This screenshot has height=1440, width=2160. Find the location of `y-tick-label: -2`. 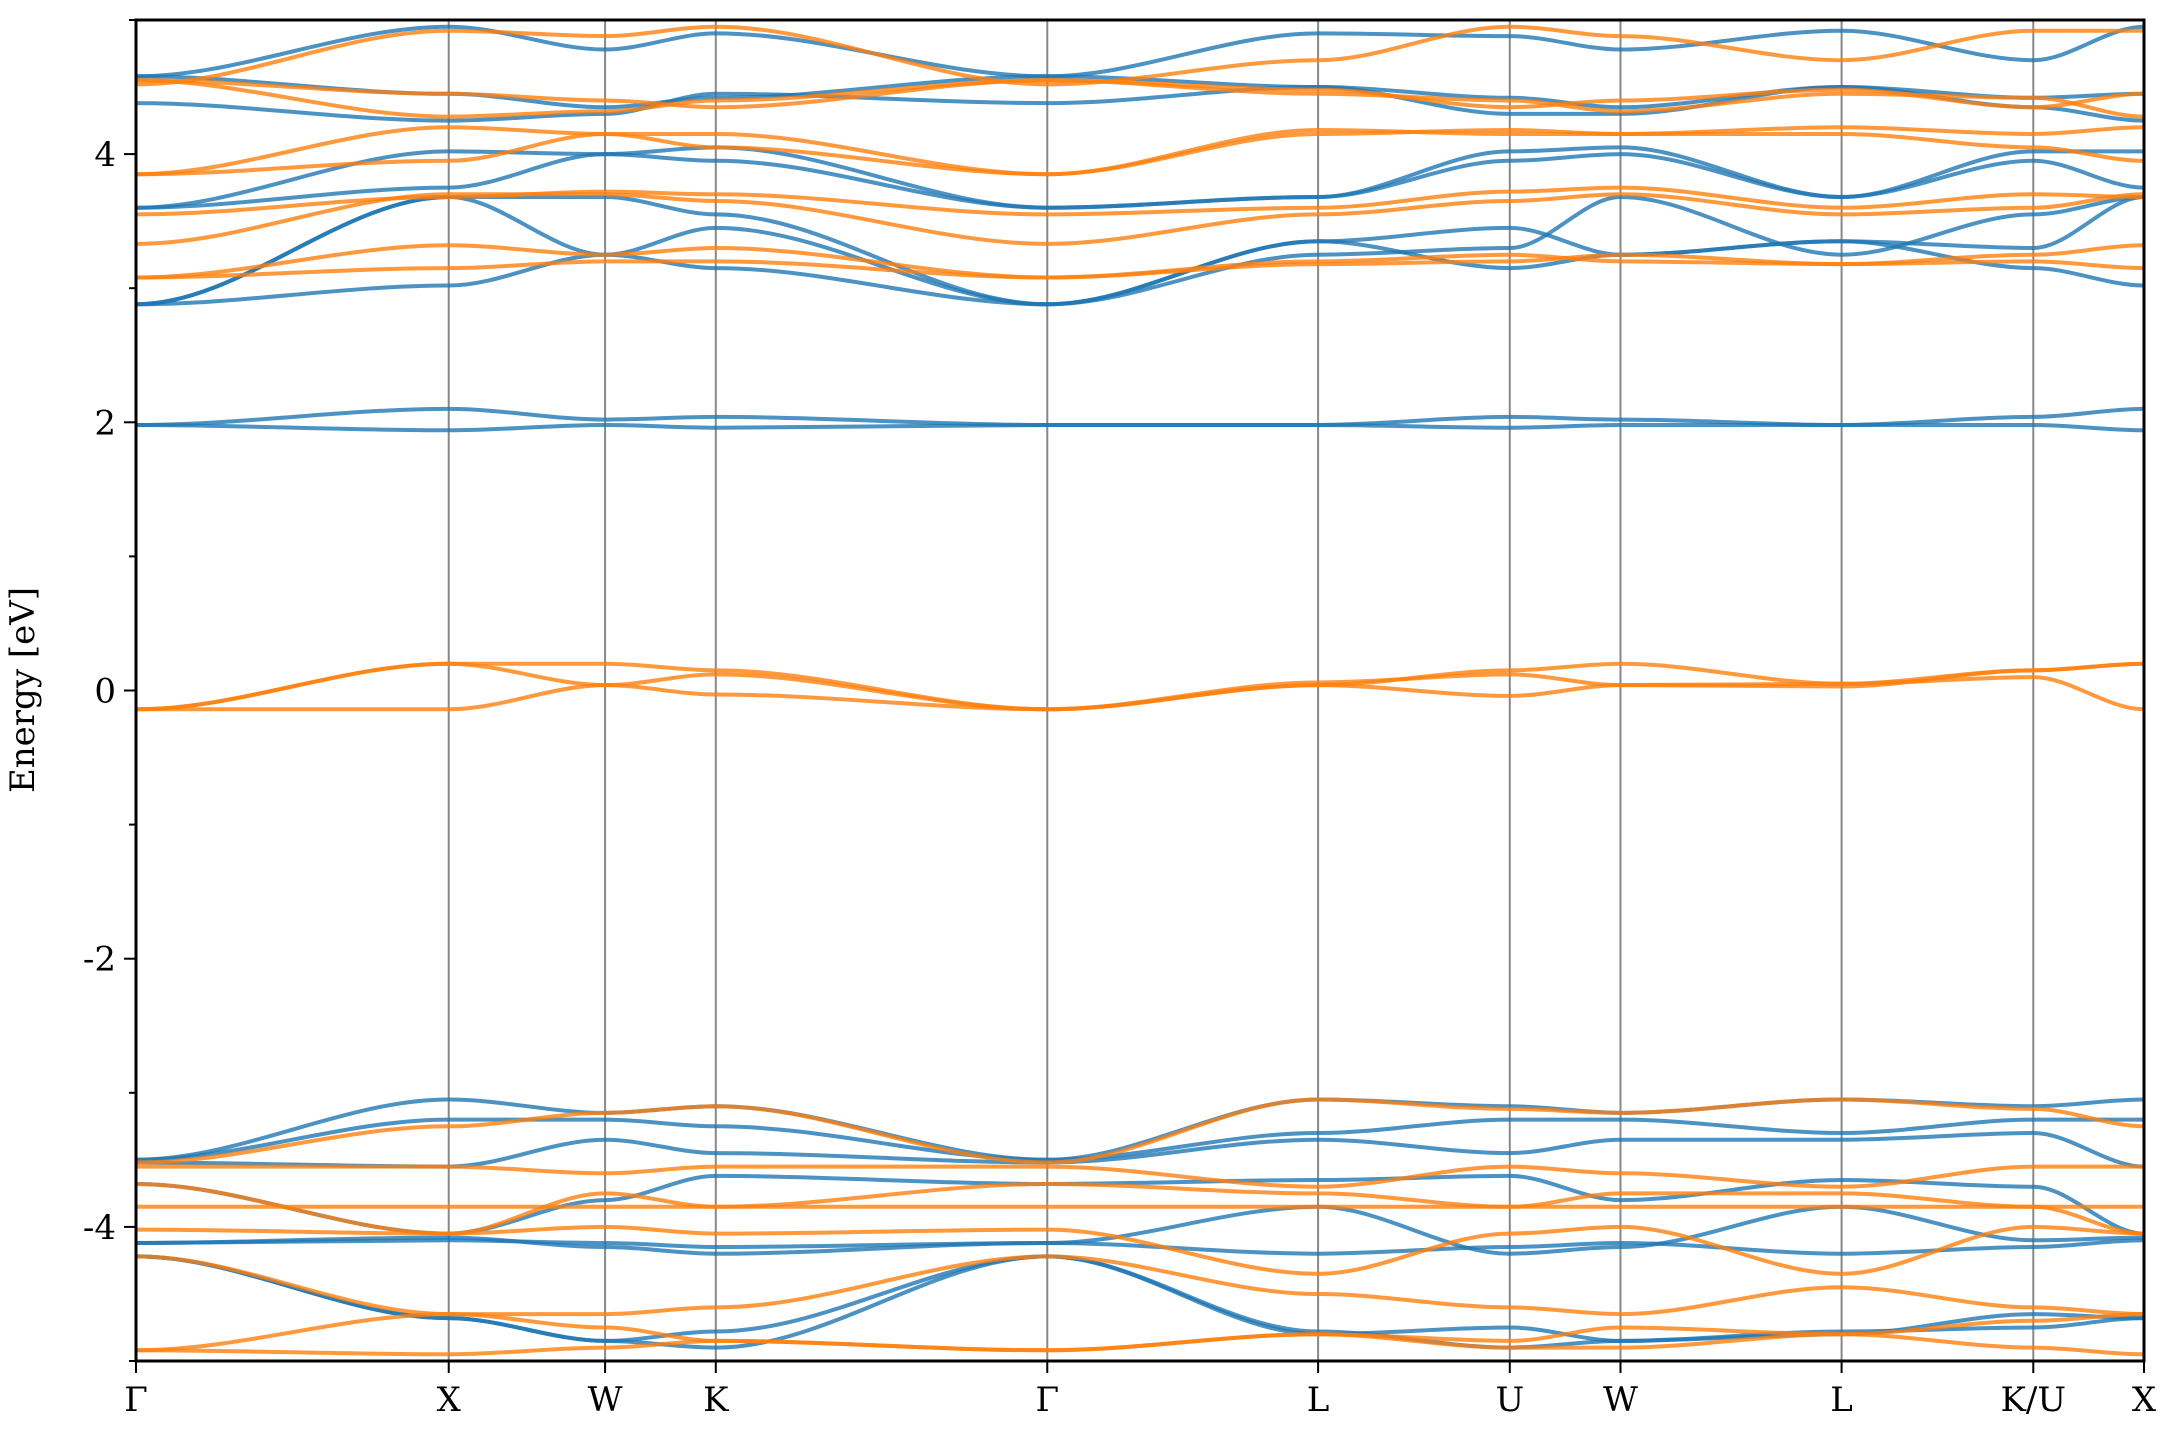

y-tick-label: -2 is located at coordinates (99, 960).